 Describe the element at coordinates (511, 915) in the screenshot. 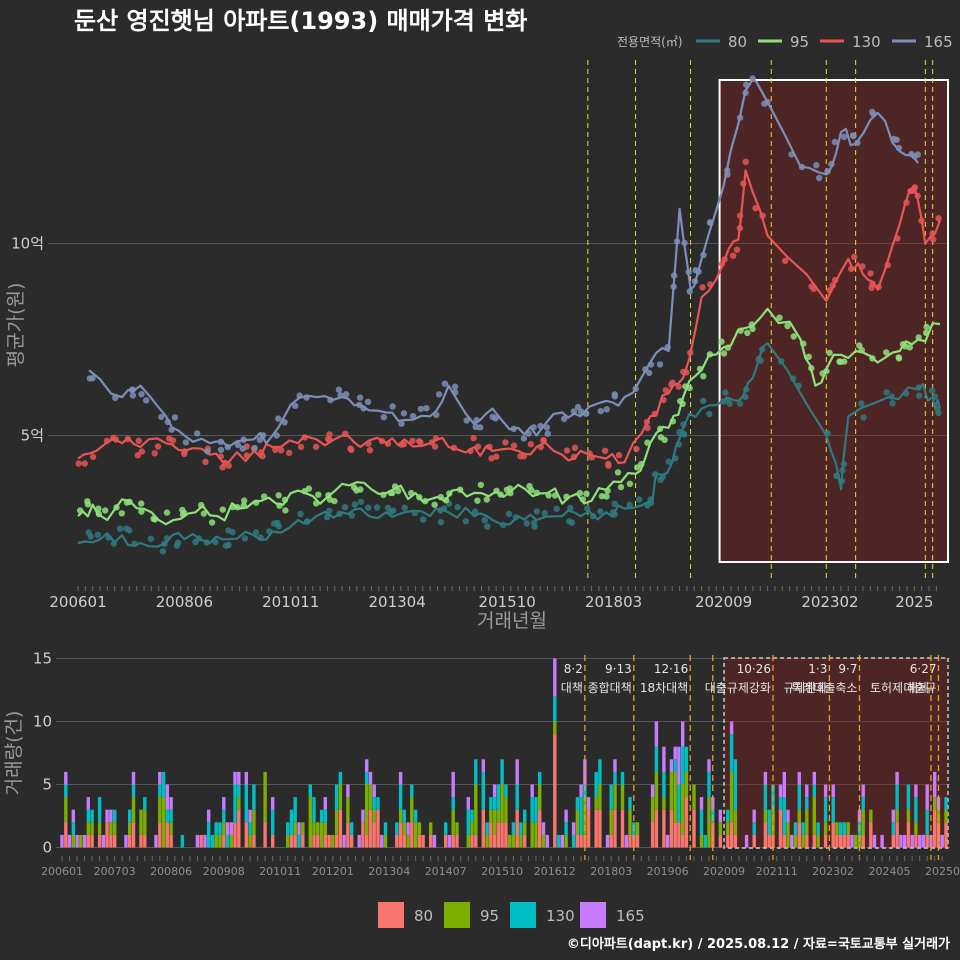

I see `legend-bottom: 80 95 130 165` at that location.